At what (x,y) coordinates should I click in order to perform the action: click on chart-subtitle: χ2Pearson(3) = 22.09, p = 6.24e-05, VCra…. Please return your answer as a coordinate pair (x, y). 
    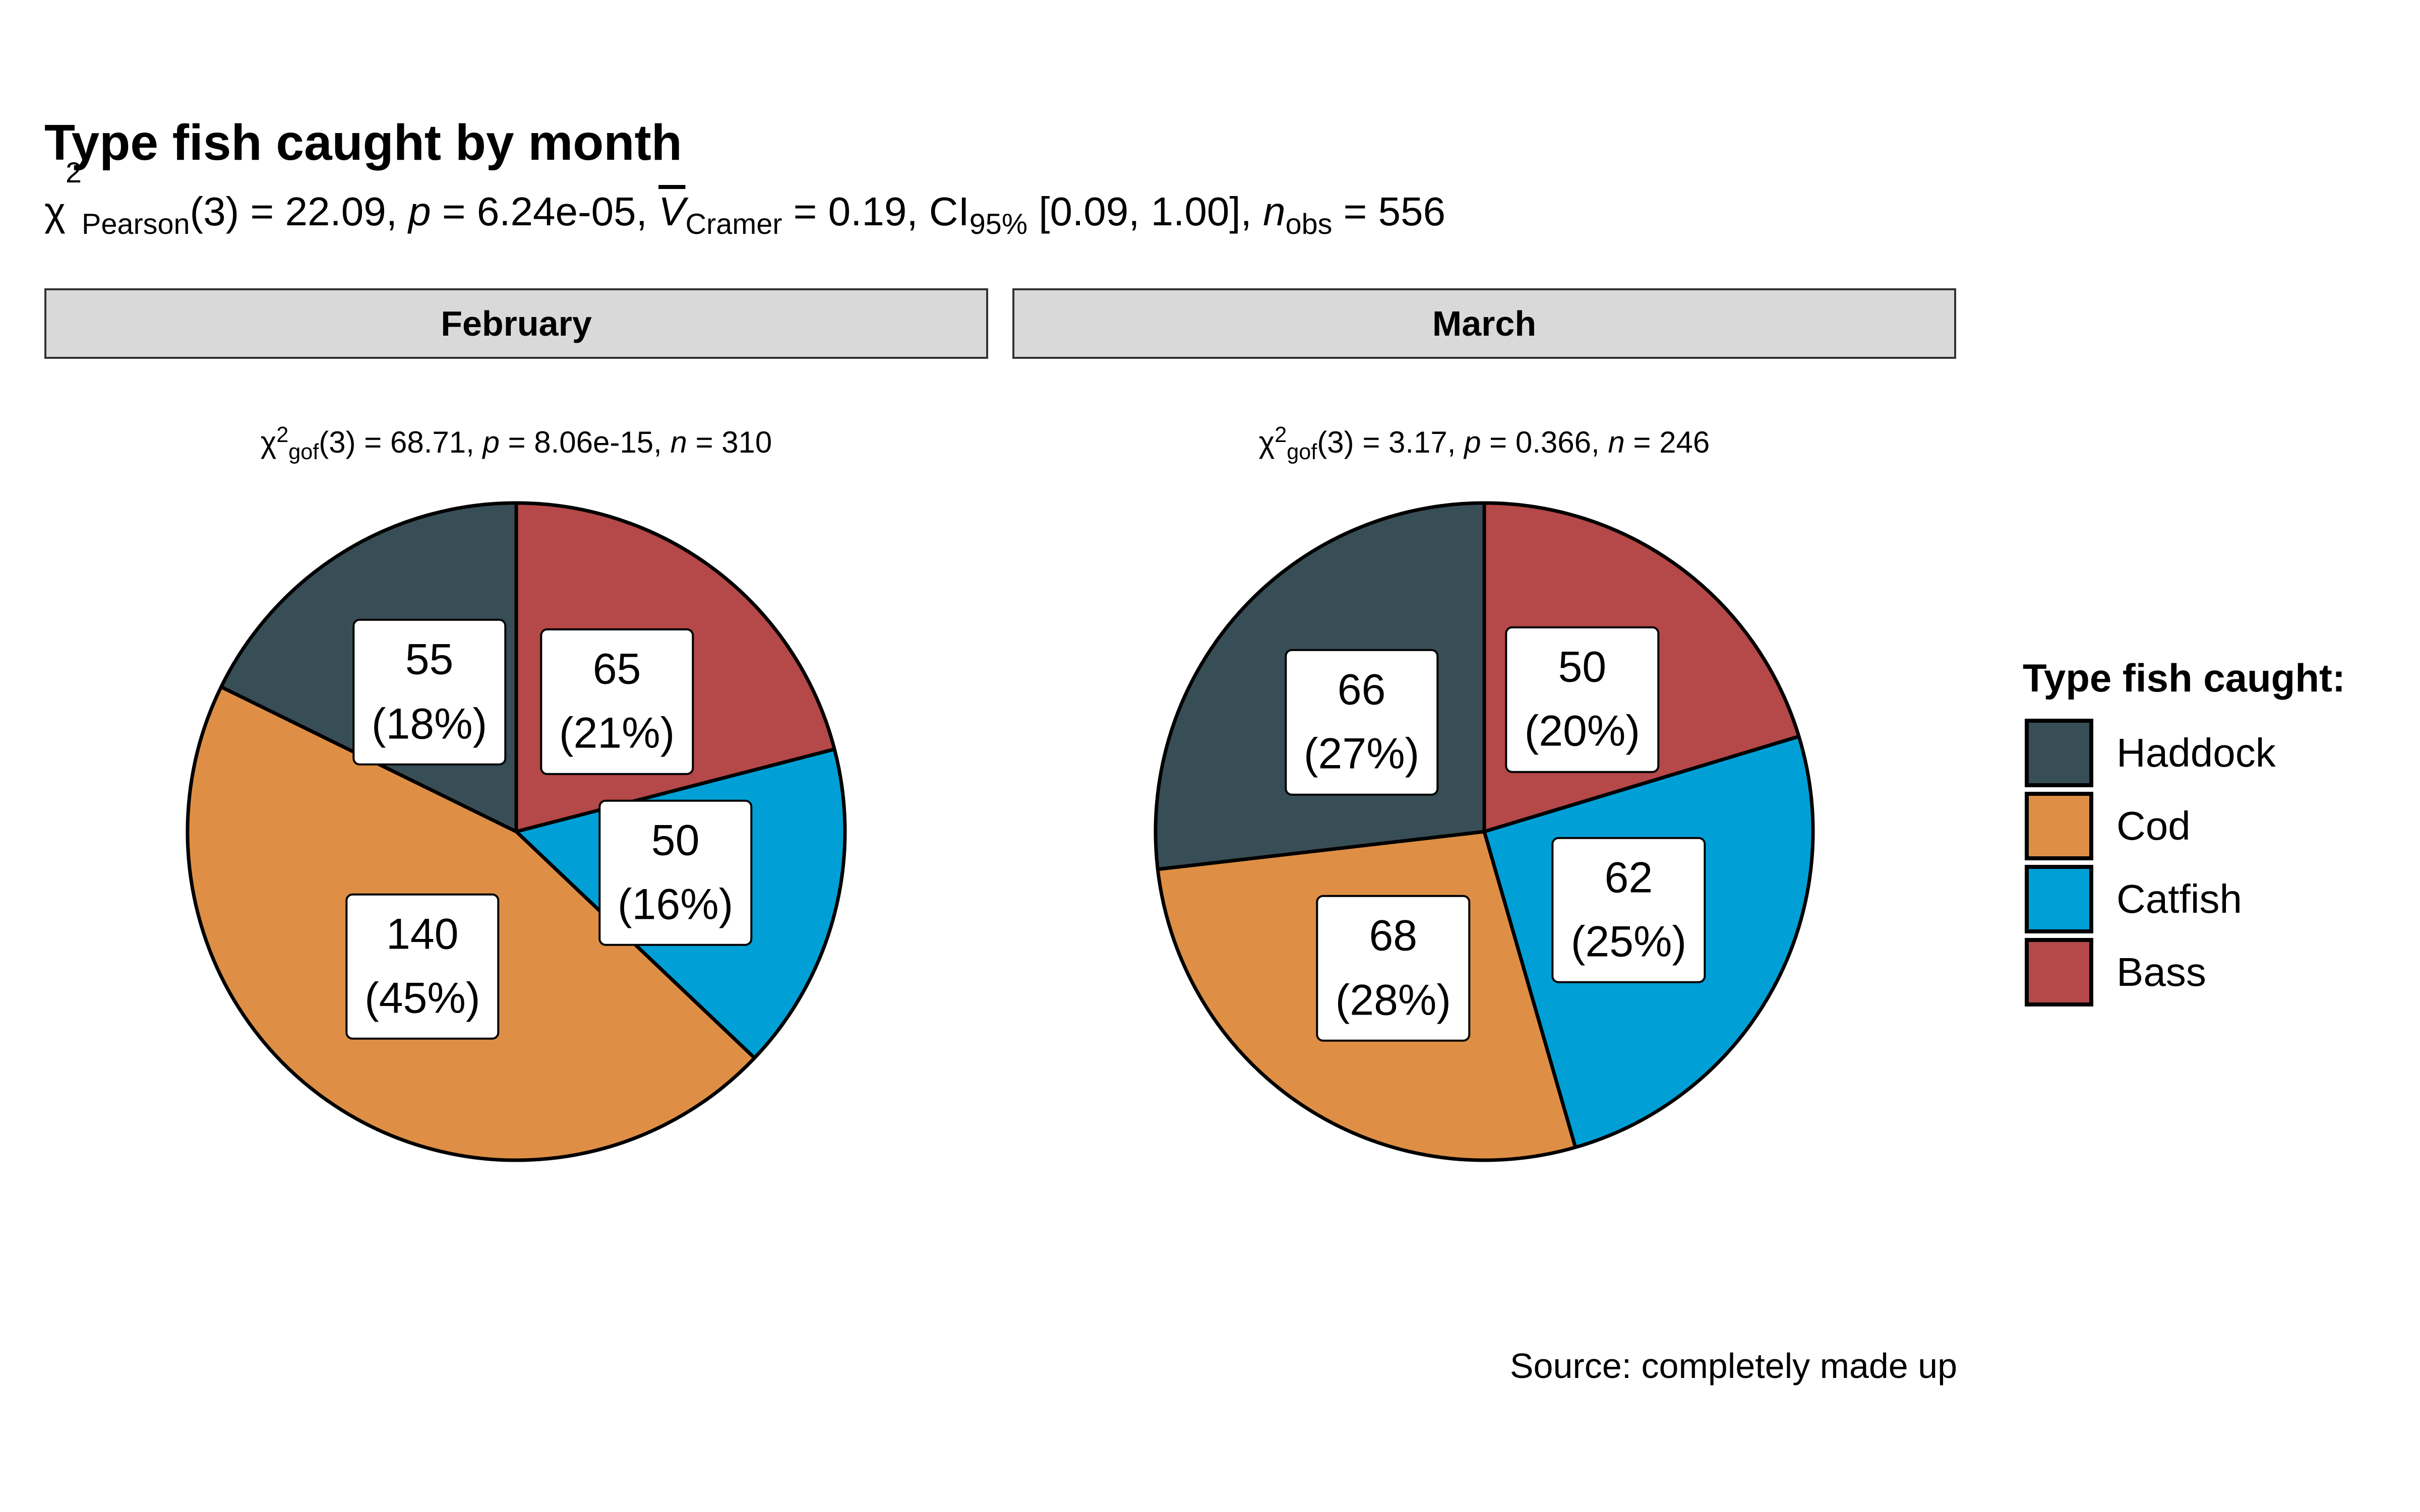
    Looking at the image, I should click on (745, 198).